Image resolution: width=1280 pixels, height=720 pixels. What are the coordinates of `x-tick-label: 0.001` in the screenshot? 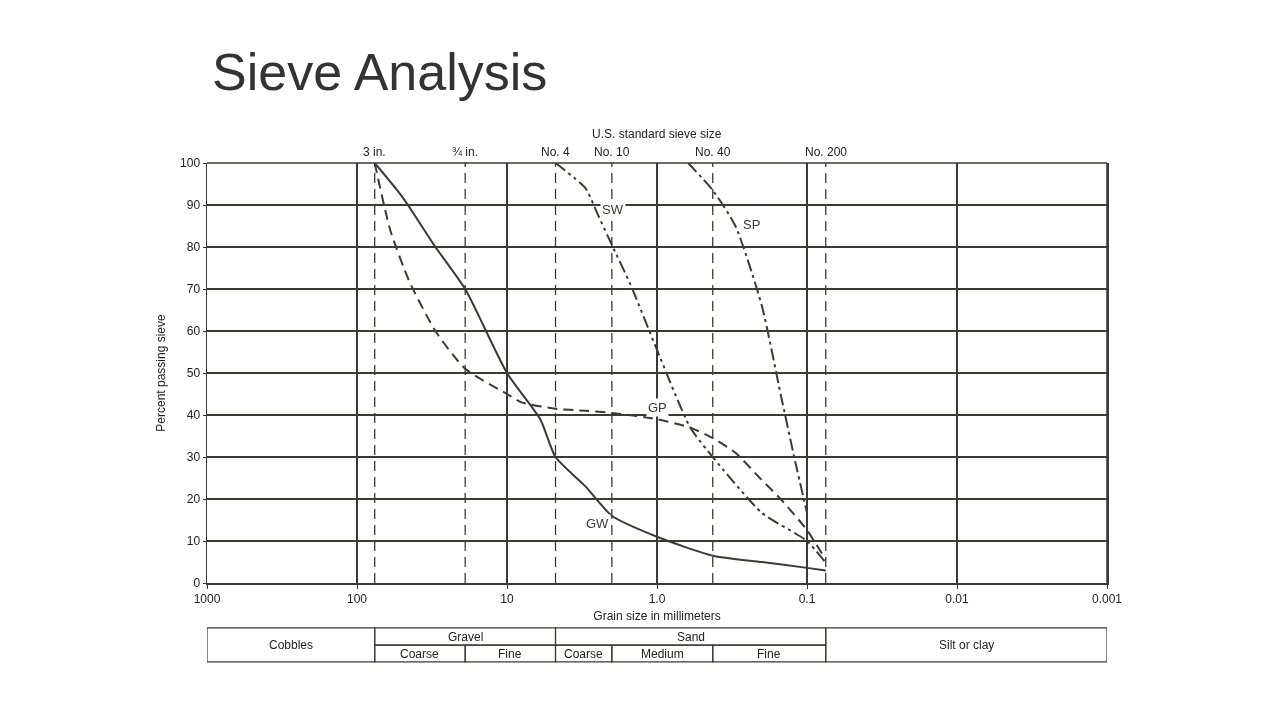 It's located at (1107, 598).